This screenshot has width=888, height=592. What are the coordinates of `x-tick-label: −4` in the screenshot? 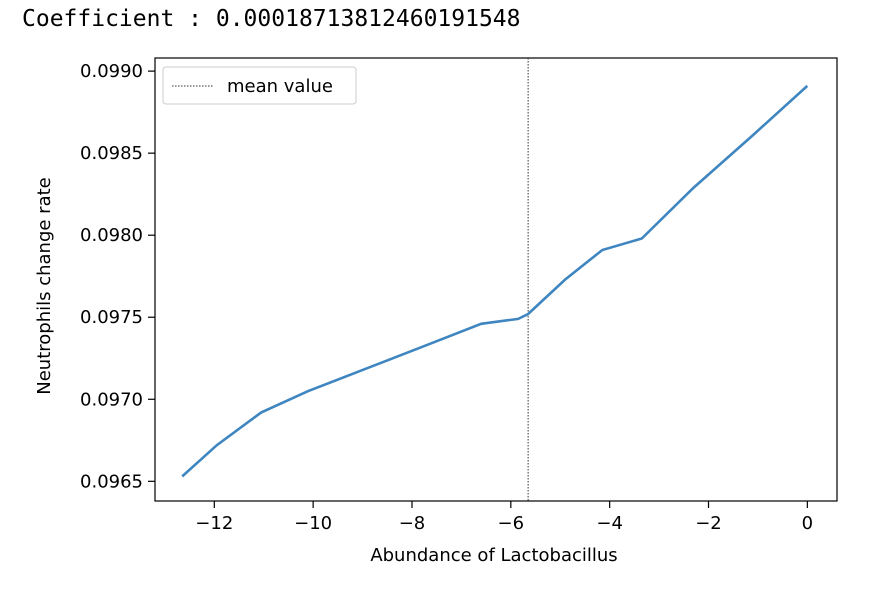 It's located at (609, 523).